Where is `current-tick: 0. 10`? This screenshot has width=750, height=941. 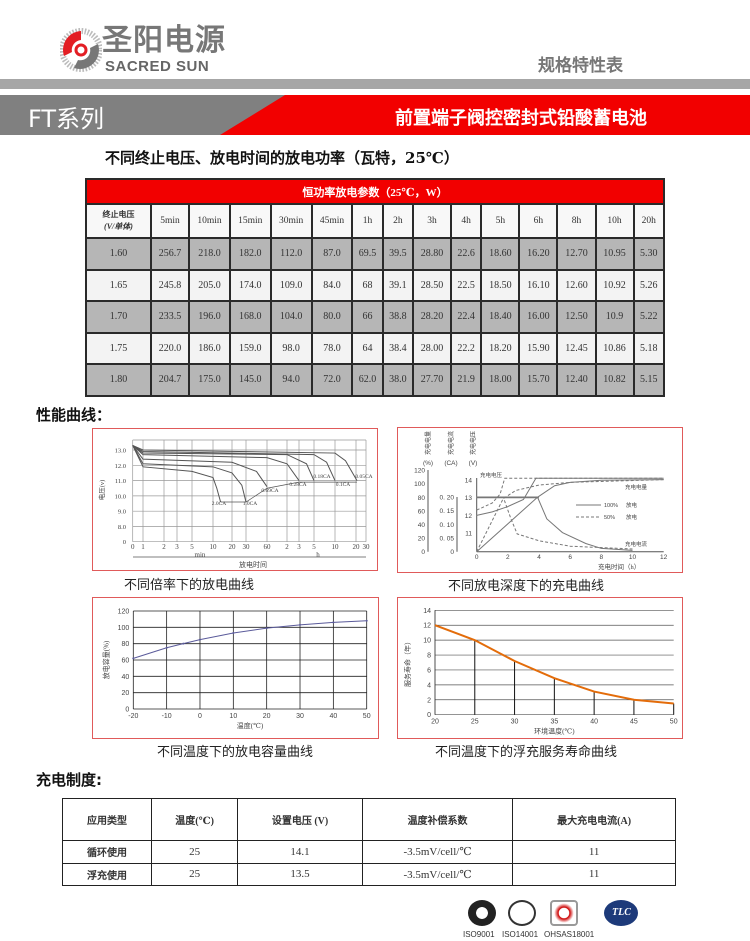 current-tick: 0. 10 is located at coordinates (447, 525).